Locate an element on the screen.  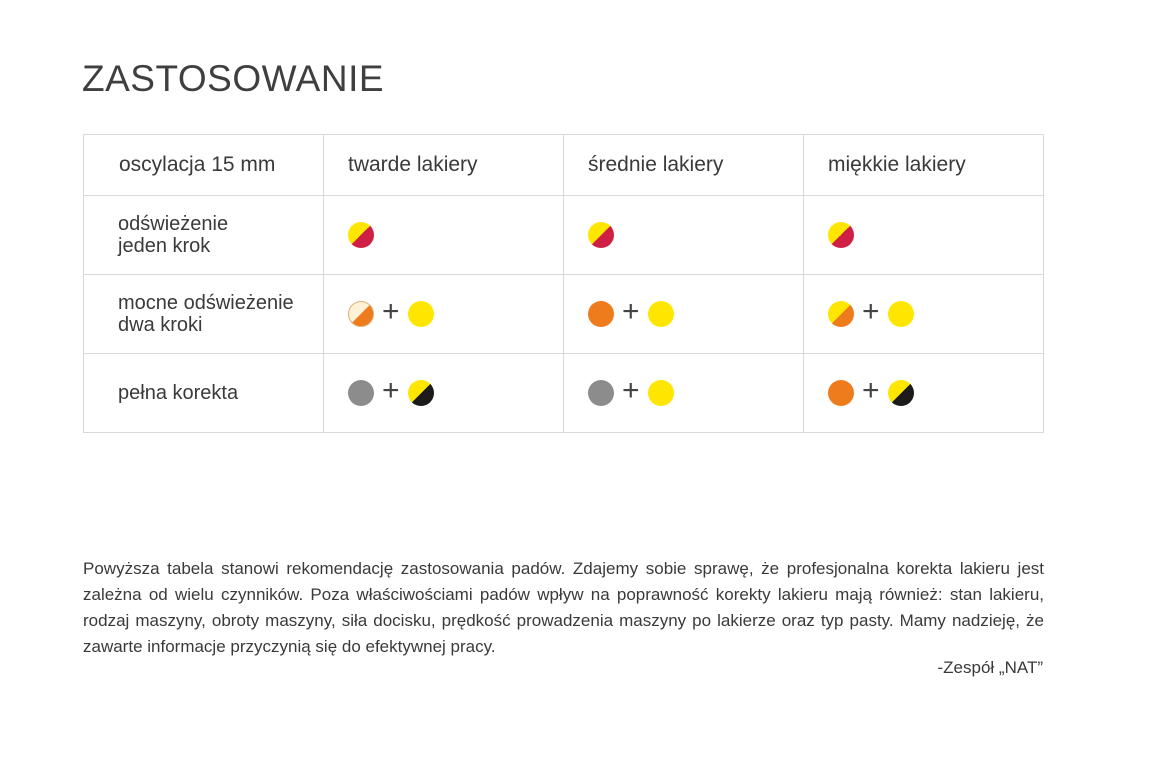
row-label-refresh: odświeżenie jeden krok is located at coordinates (203, 235).